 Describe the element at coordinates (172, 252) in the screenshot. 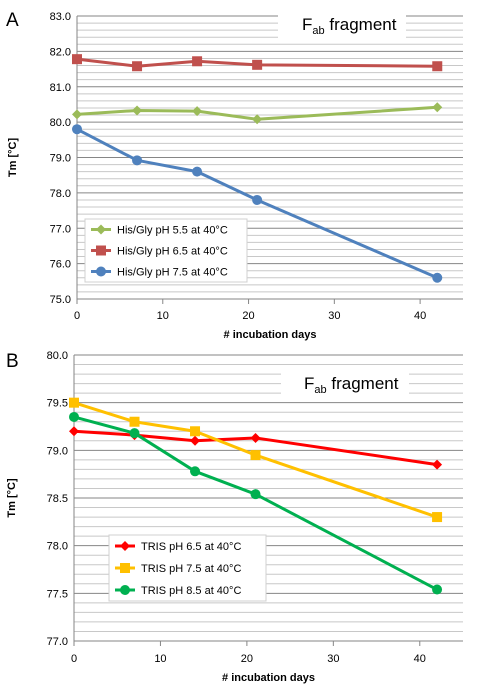

I see `legend-label: His/Gly pH 6.5 at 40°C` at that location.